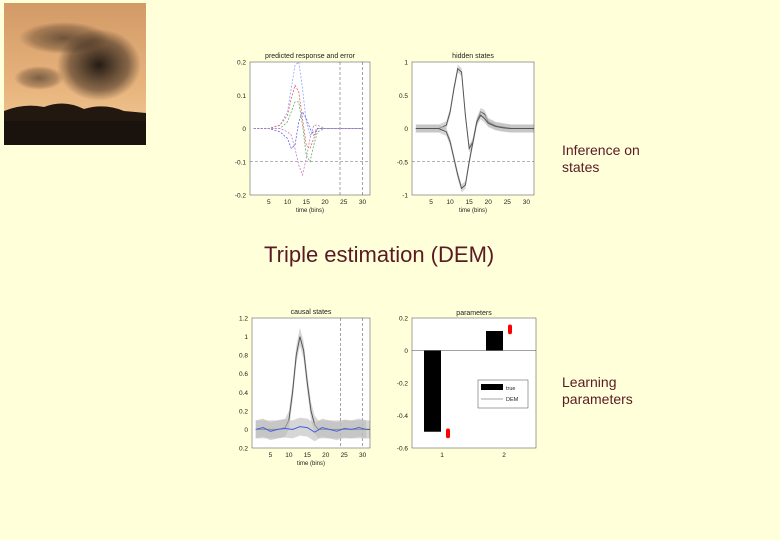  I want to click on y-tick-label: 0.6, so click(243, 374).